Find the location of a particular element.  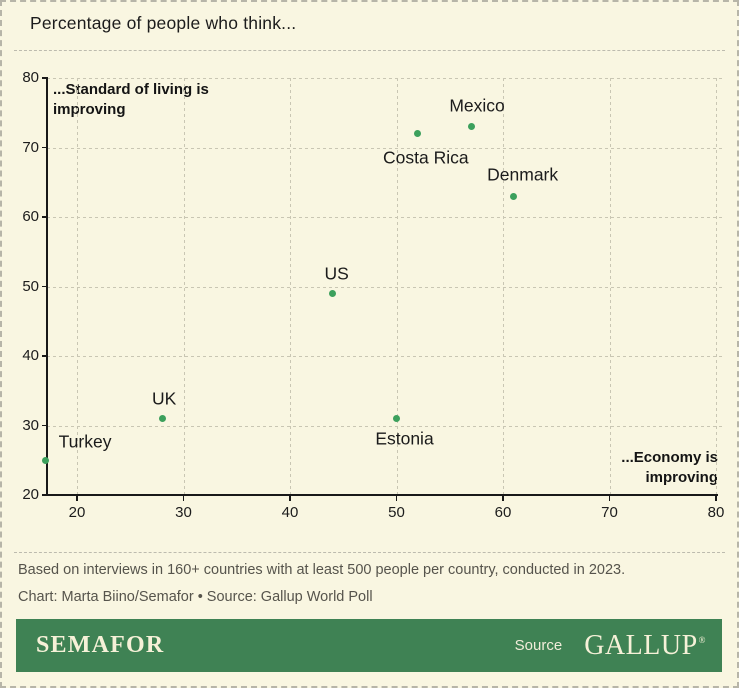

source-label: Source is located at coordinates (538, 645).